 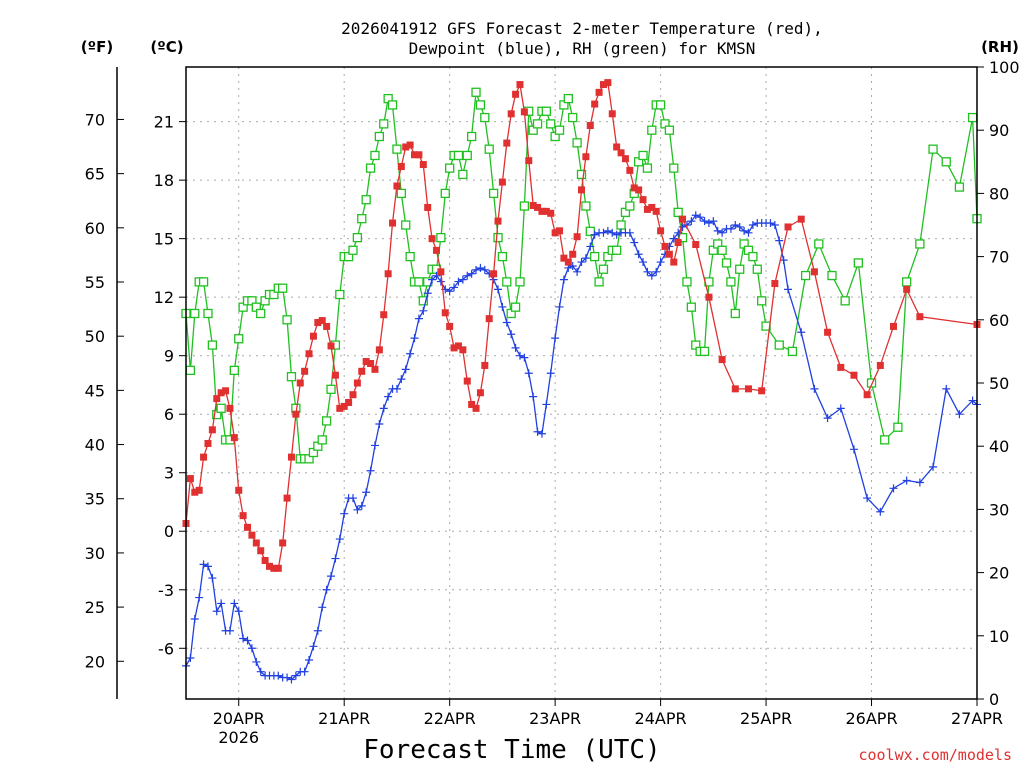 I want to click on fahrenheit-tick-label: 70, so click(x=95, y=119).